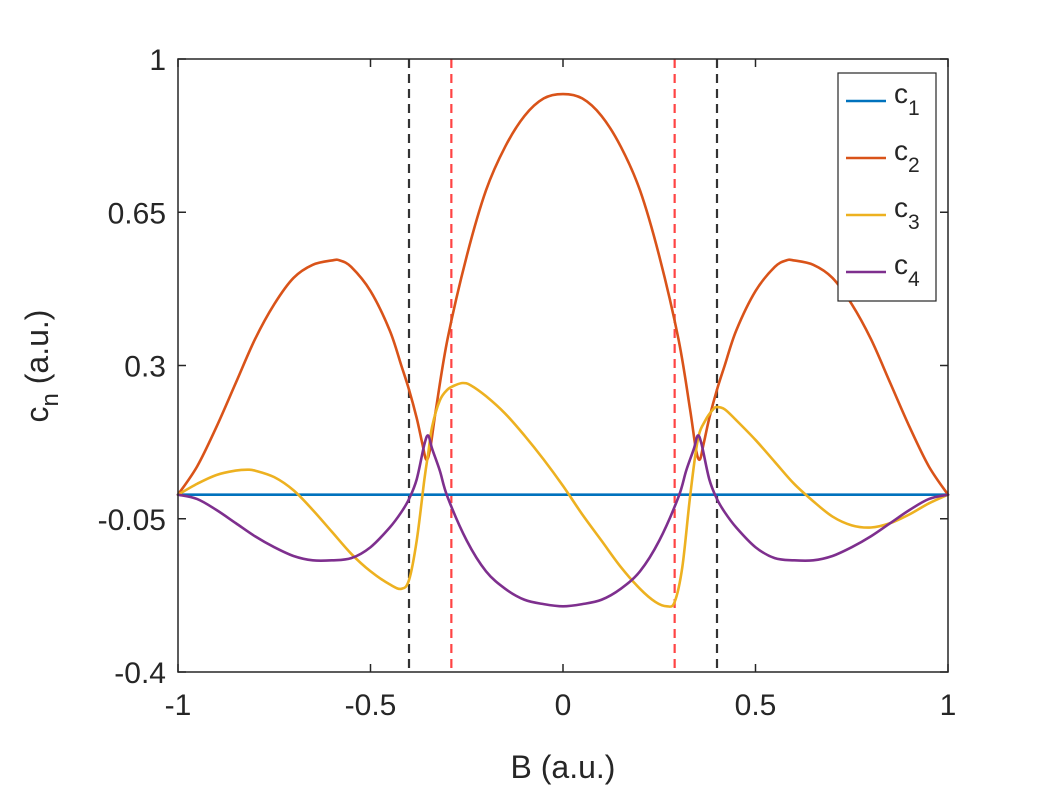  I want to click on x-tick-label: -1, so click(178, 705).